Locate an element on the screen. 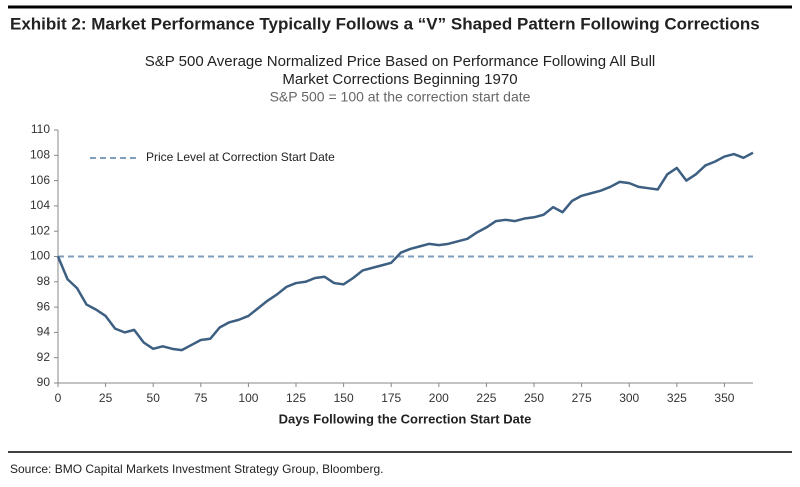 This screenshot has height=487, width=800. x-tick-label: 100 is located at coordinates (248, 398).